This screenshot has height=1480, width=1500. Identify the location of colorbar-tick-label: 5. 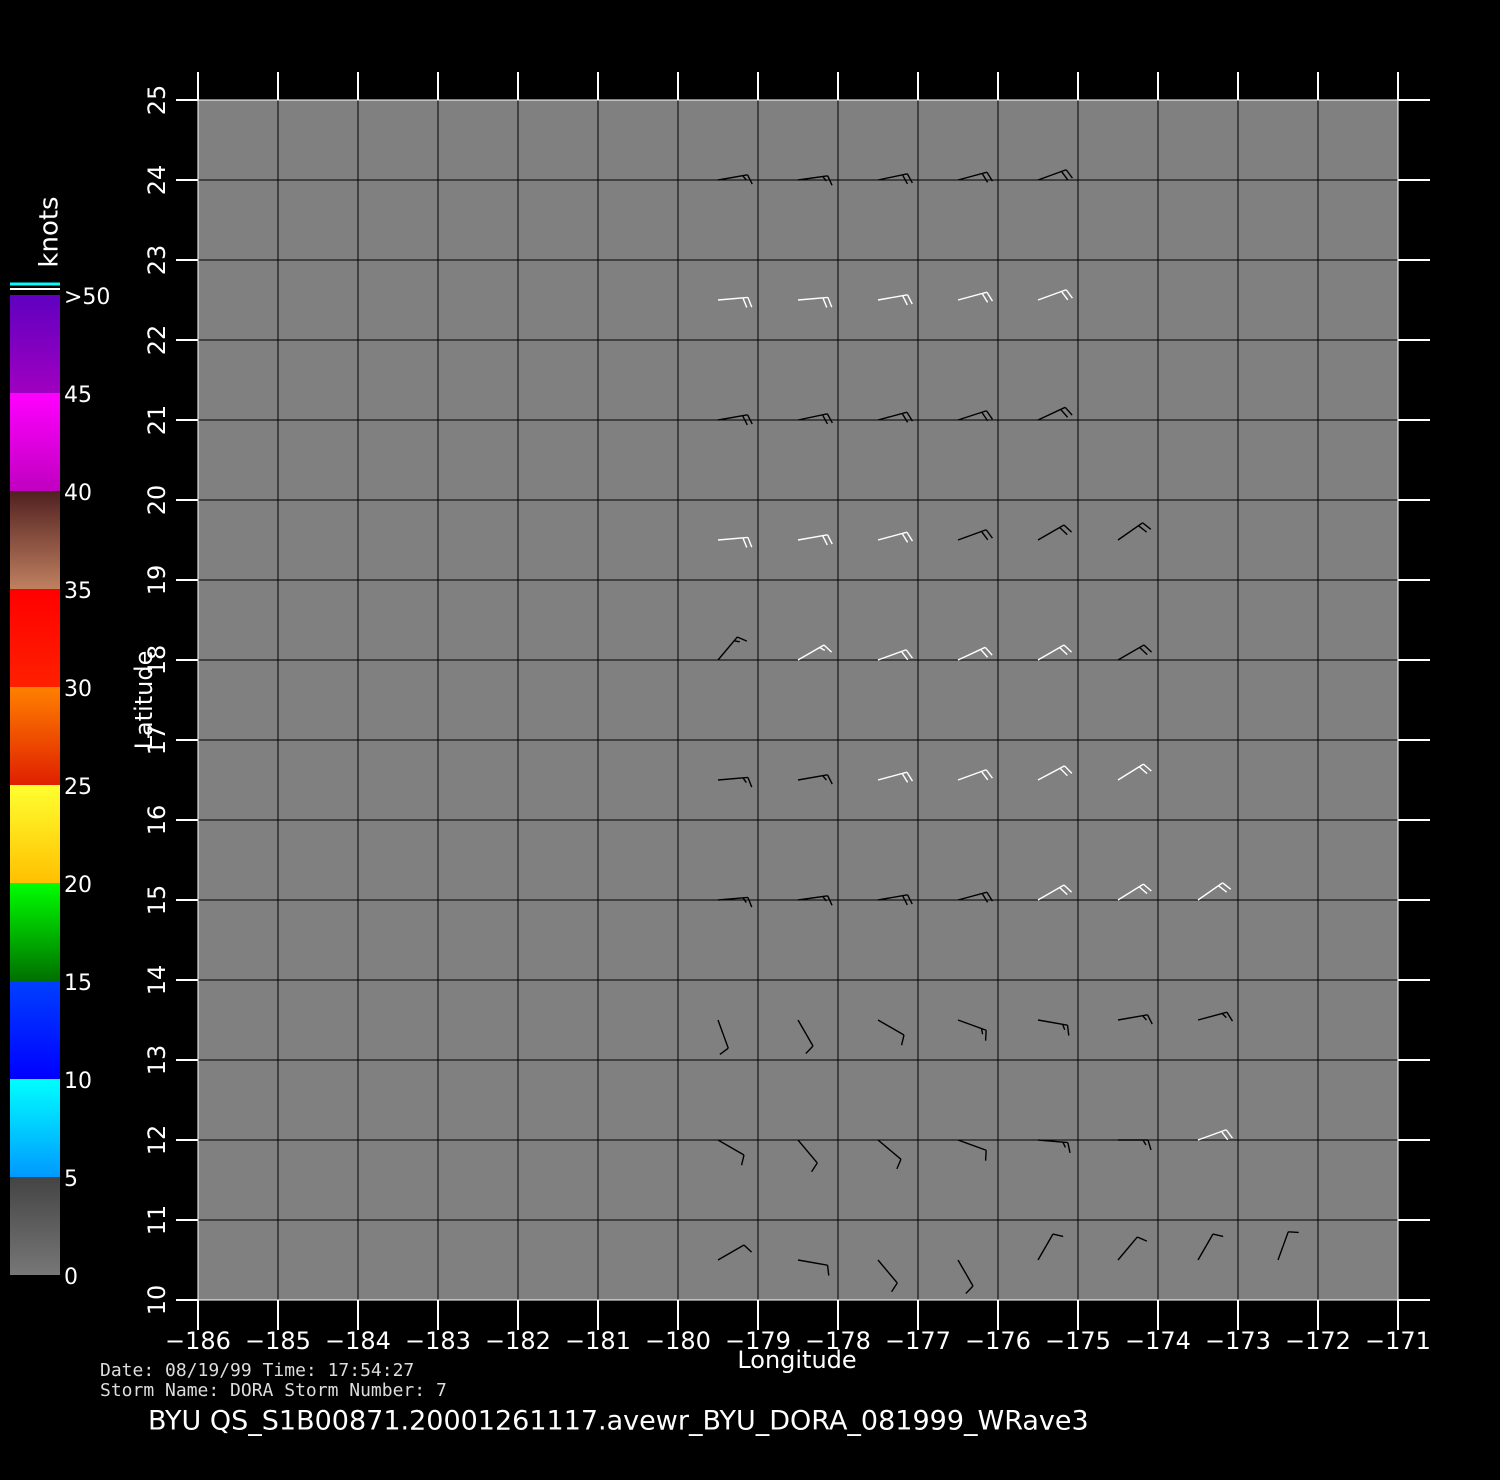
(71, 1179).